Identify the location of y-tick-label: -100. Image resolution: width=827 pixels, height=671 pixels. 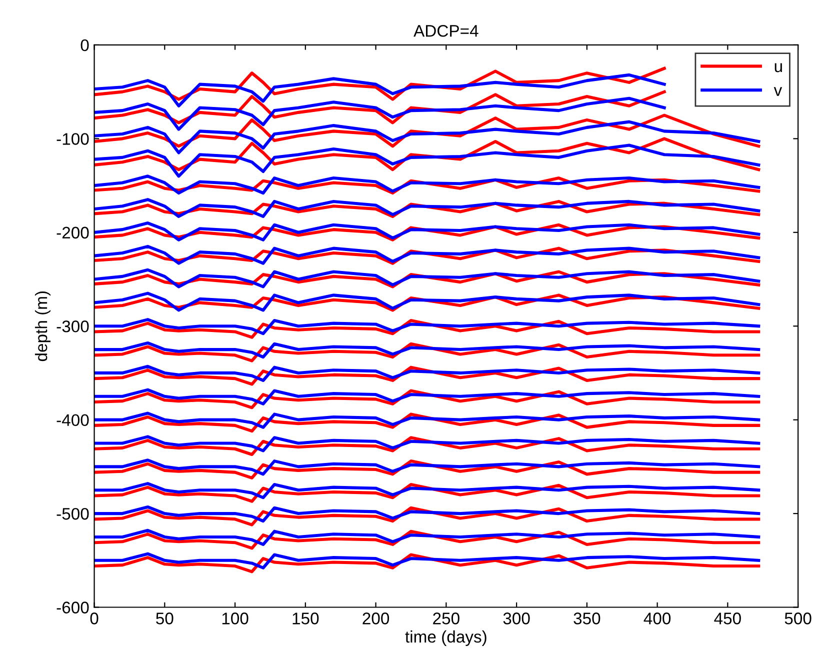
(72, 139).